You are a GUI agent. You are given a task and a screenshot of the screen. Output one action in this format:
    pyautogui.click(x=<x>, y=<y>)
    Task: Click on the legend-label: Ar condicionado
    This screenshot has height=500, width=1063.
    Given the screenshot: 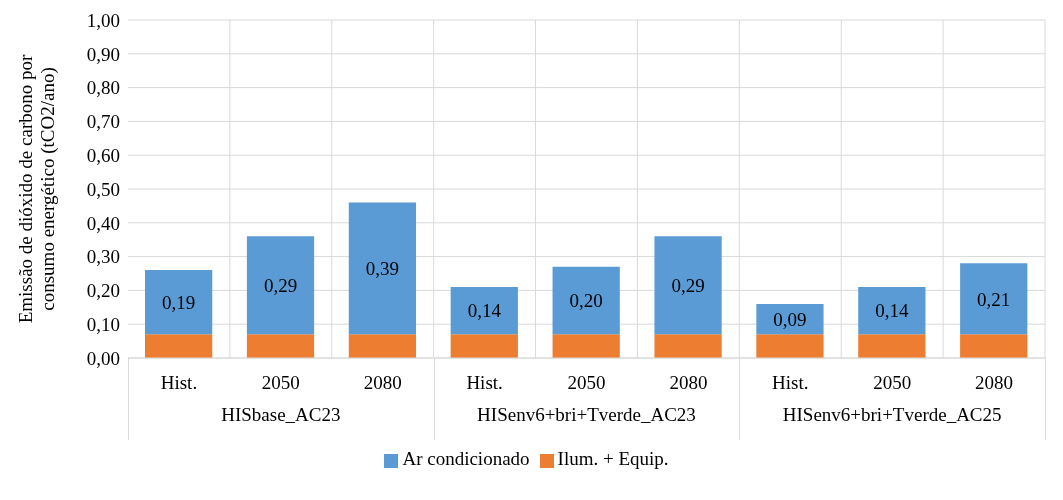 What is the action you would take?
    pyautogui.click(x=466, y=458)
    